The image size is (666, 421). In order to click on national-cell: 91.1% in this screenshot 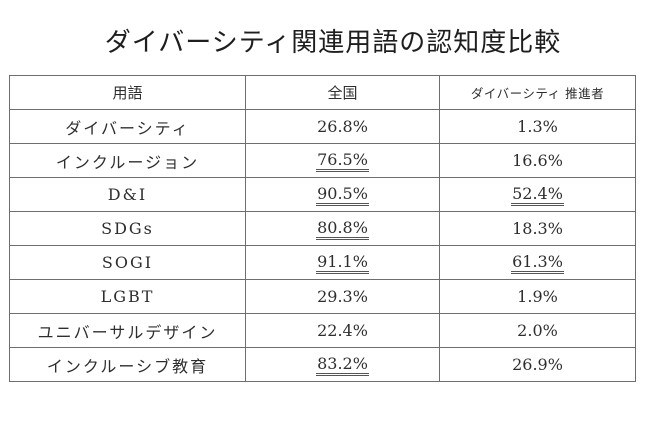, I will do `click(342, 262)`.